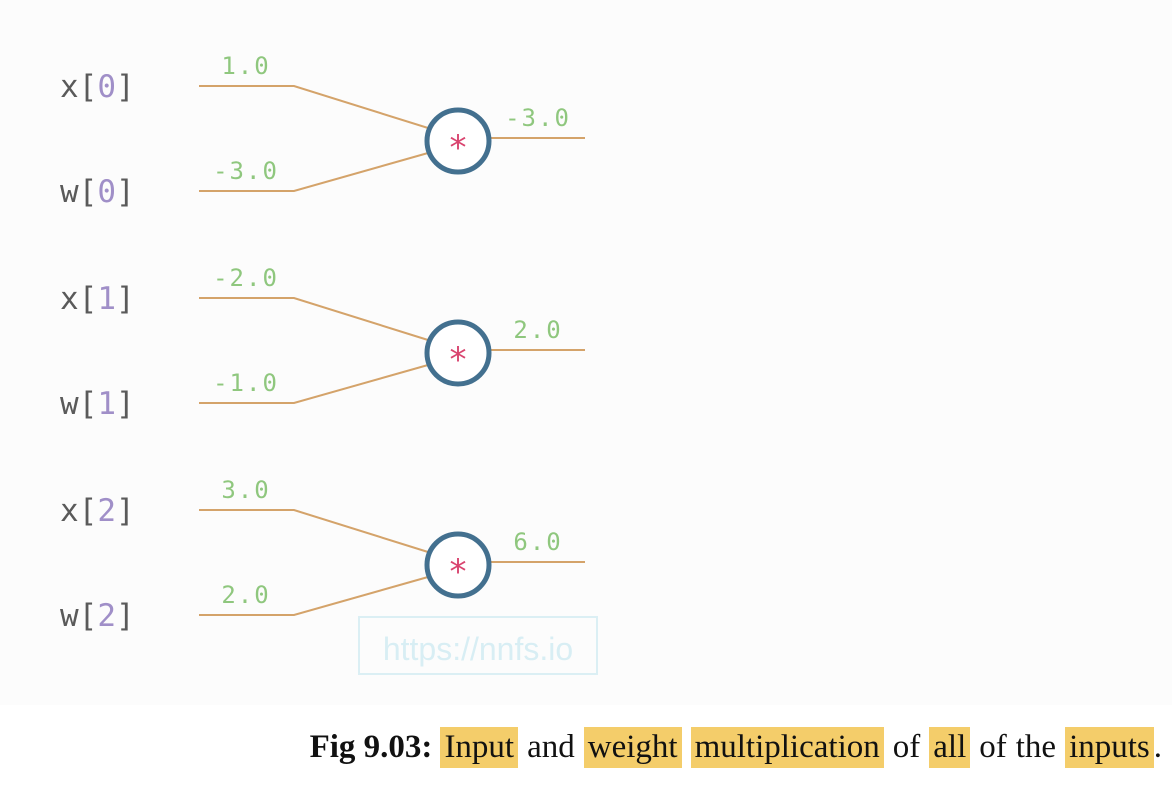  I want to click on watermark: https://nnfs.io, so click(478, 645).